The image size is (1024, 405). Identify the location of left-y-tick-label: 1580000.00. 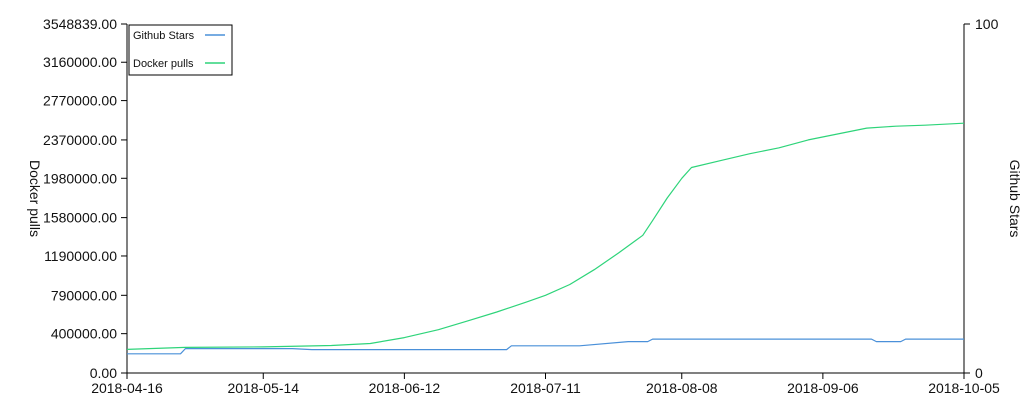
(80, 218).